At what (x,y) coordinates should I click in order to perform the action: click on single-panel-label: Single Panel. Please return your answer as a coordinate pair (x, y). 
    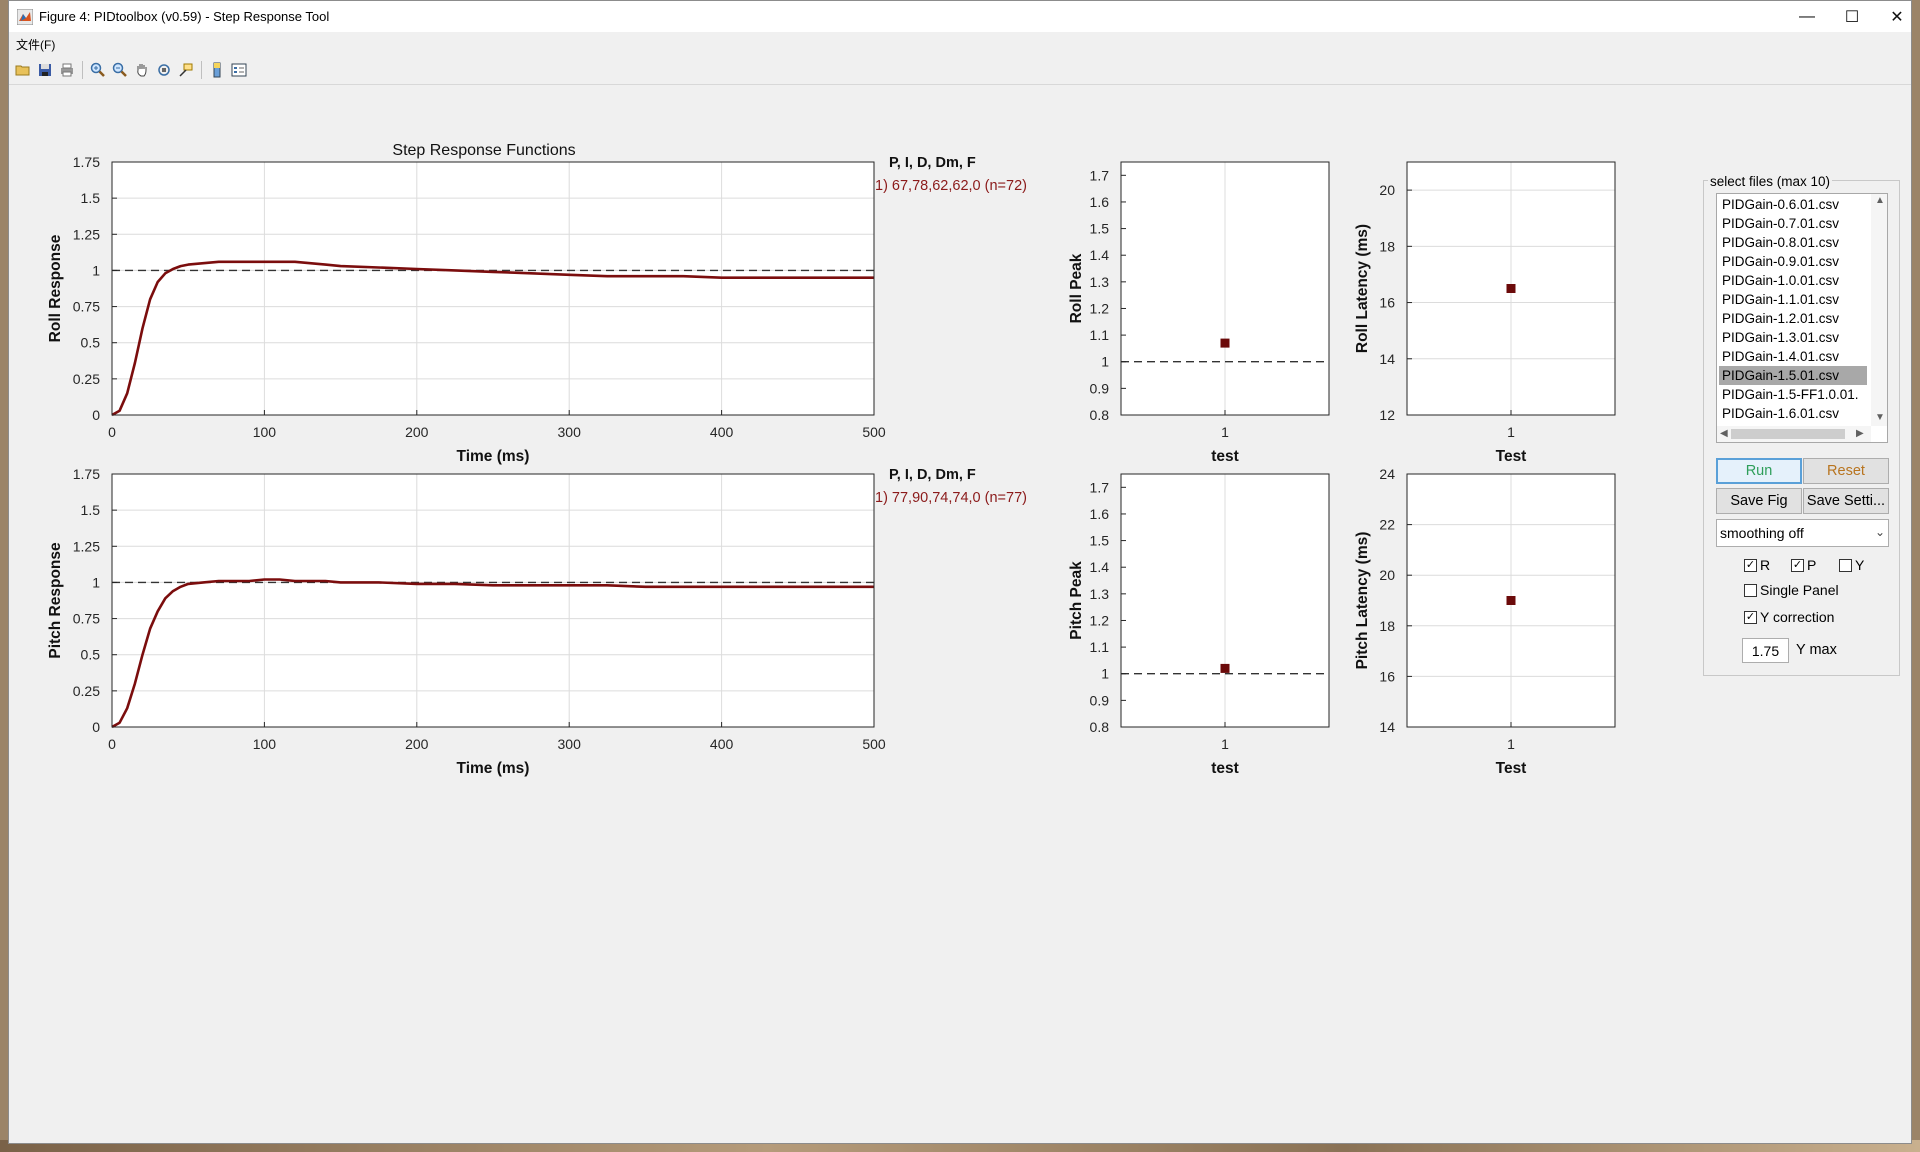
    Looking at the image, I should click on (1799, 590).